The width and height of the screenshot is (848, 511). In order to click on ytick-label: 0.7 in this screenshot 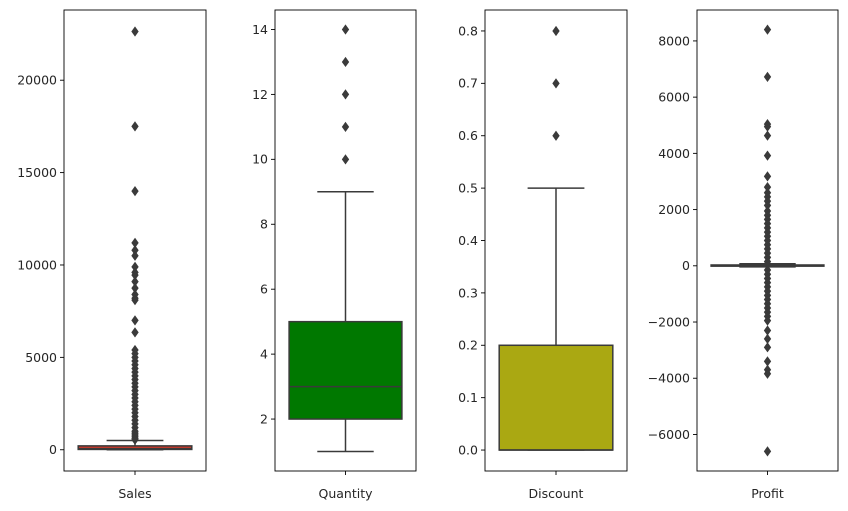, I will do `click(468, 83)`.